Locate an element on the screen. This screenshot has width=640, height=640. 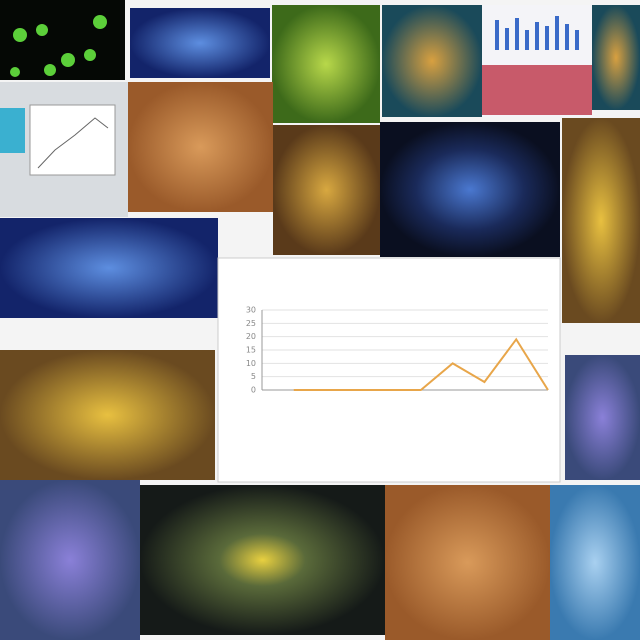
window-curve is located at coordinates (73, 143).